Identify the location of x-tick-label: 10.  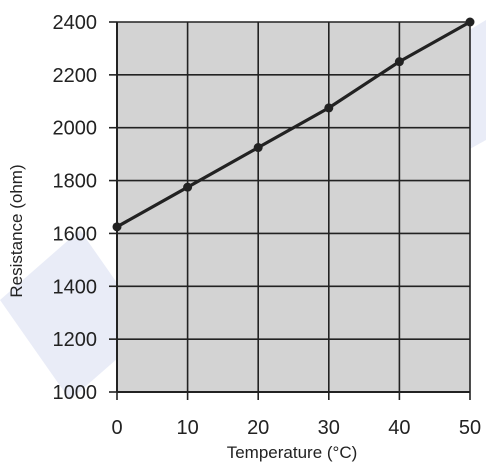
(187, 428).